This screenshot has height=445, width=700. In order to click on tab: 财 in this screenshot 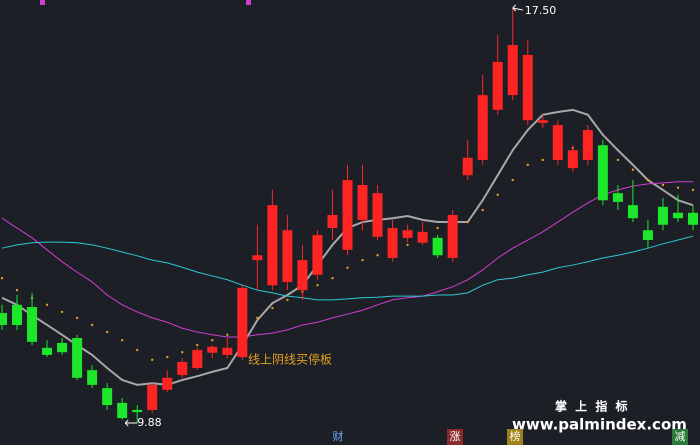, I will do `click(338, 436)`.